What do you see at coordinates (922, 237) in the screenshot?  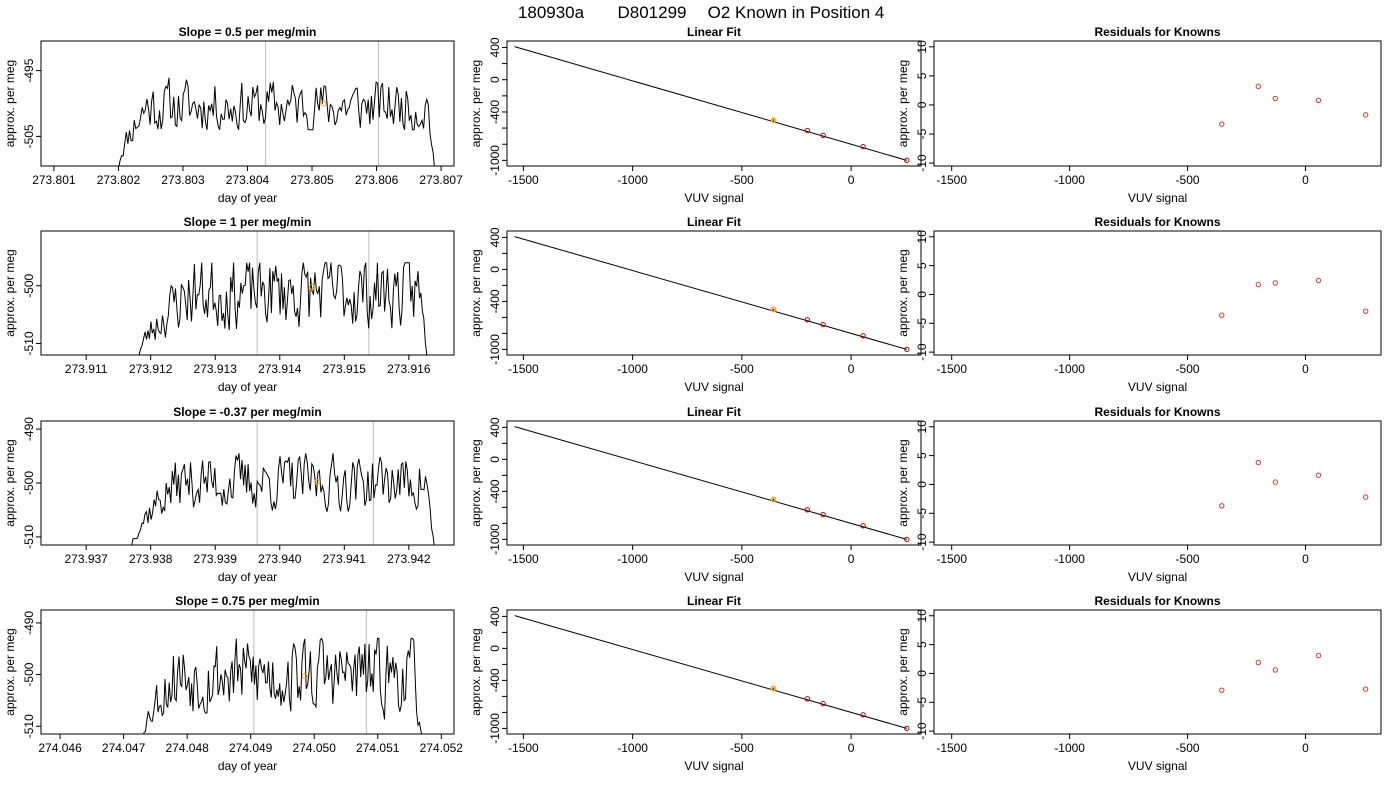 I see `y-tick-label: 10` at bounding box center [922, 237].